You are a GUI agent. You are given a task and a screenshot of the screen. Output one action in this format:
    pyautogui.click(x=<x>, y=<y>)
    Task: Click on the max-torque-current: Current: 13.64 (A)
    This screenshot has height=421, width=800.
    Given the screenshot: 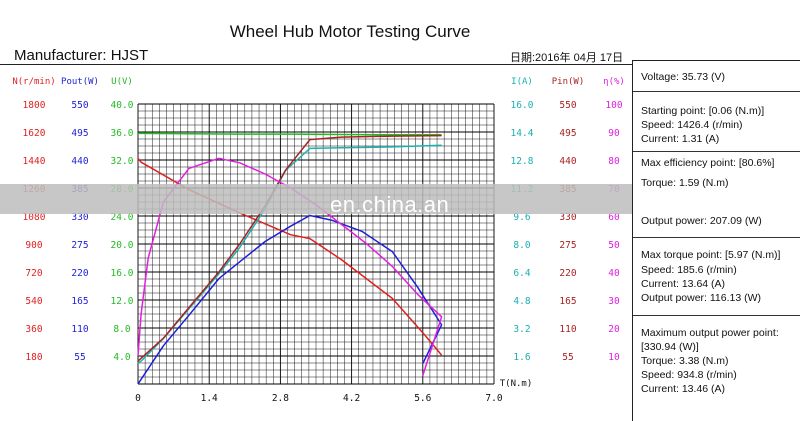 What is the action you would take?
    pyautogui.click(x=683, y=284)
    